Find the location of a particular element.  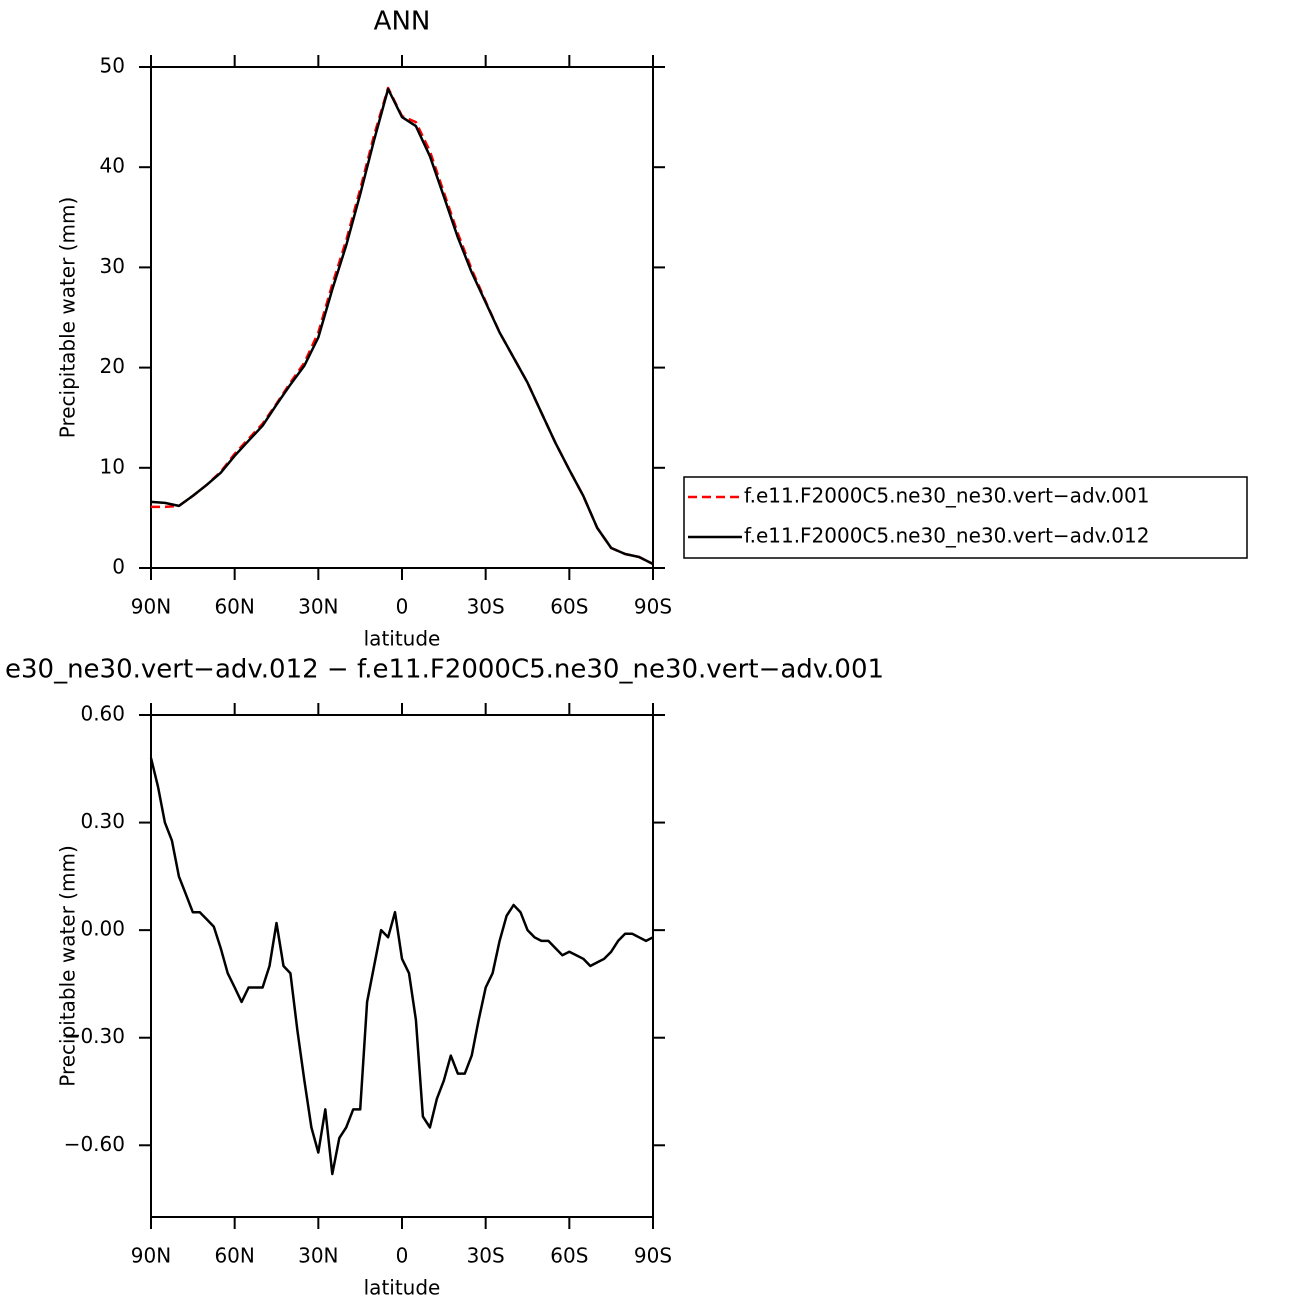

legend-label: f.e11.F2000C5.ne30_ne30.vert−adv.001 is located at coordinates (946, 496).